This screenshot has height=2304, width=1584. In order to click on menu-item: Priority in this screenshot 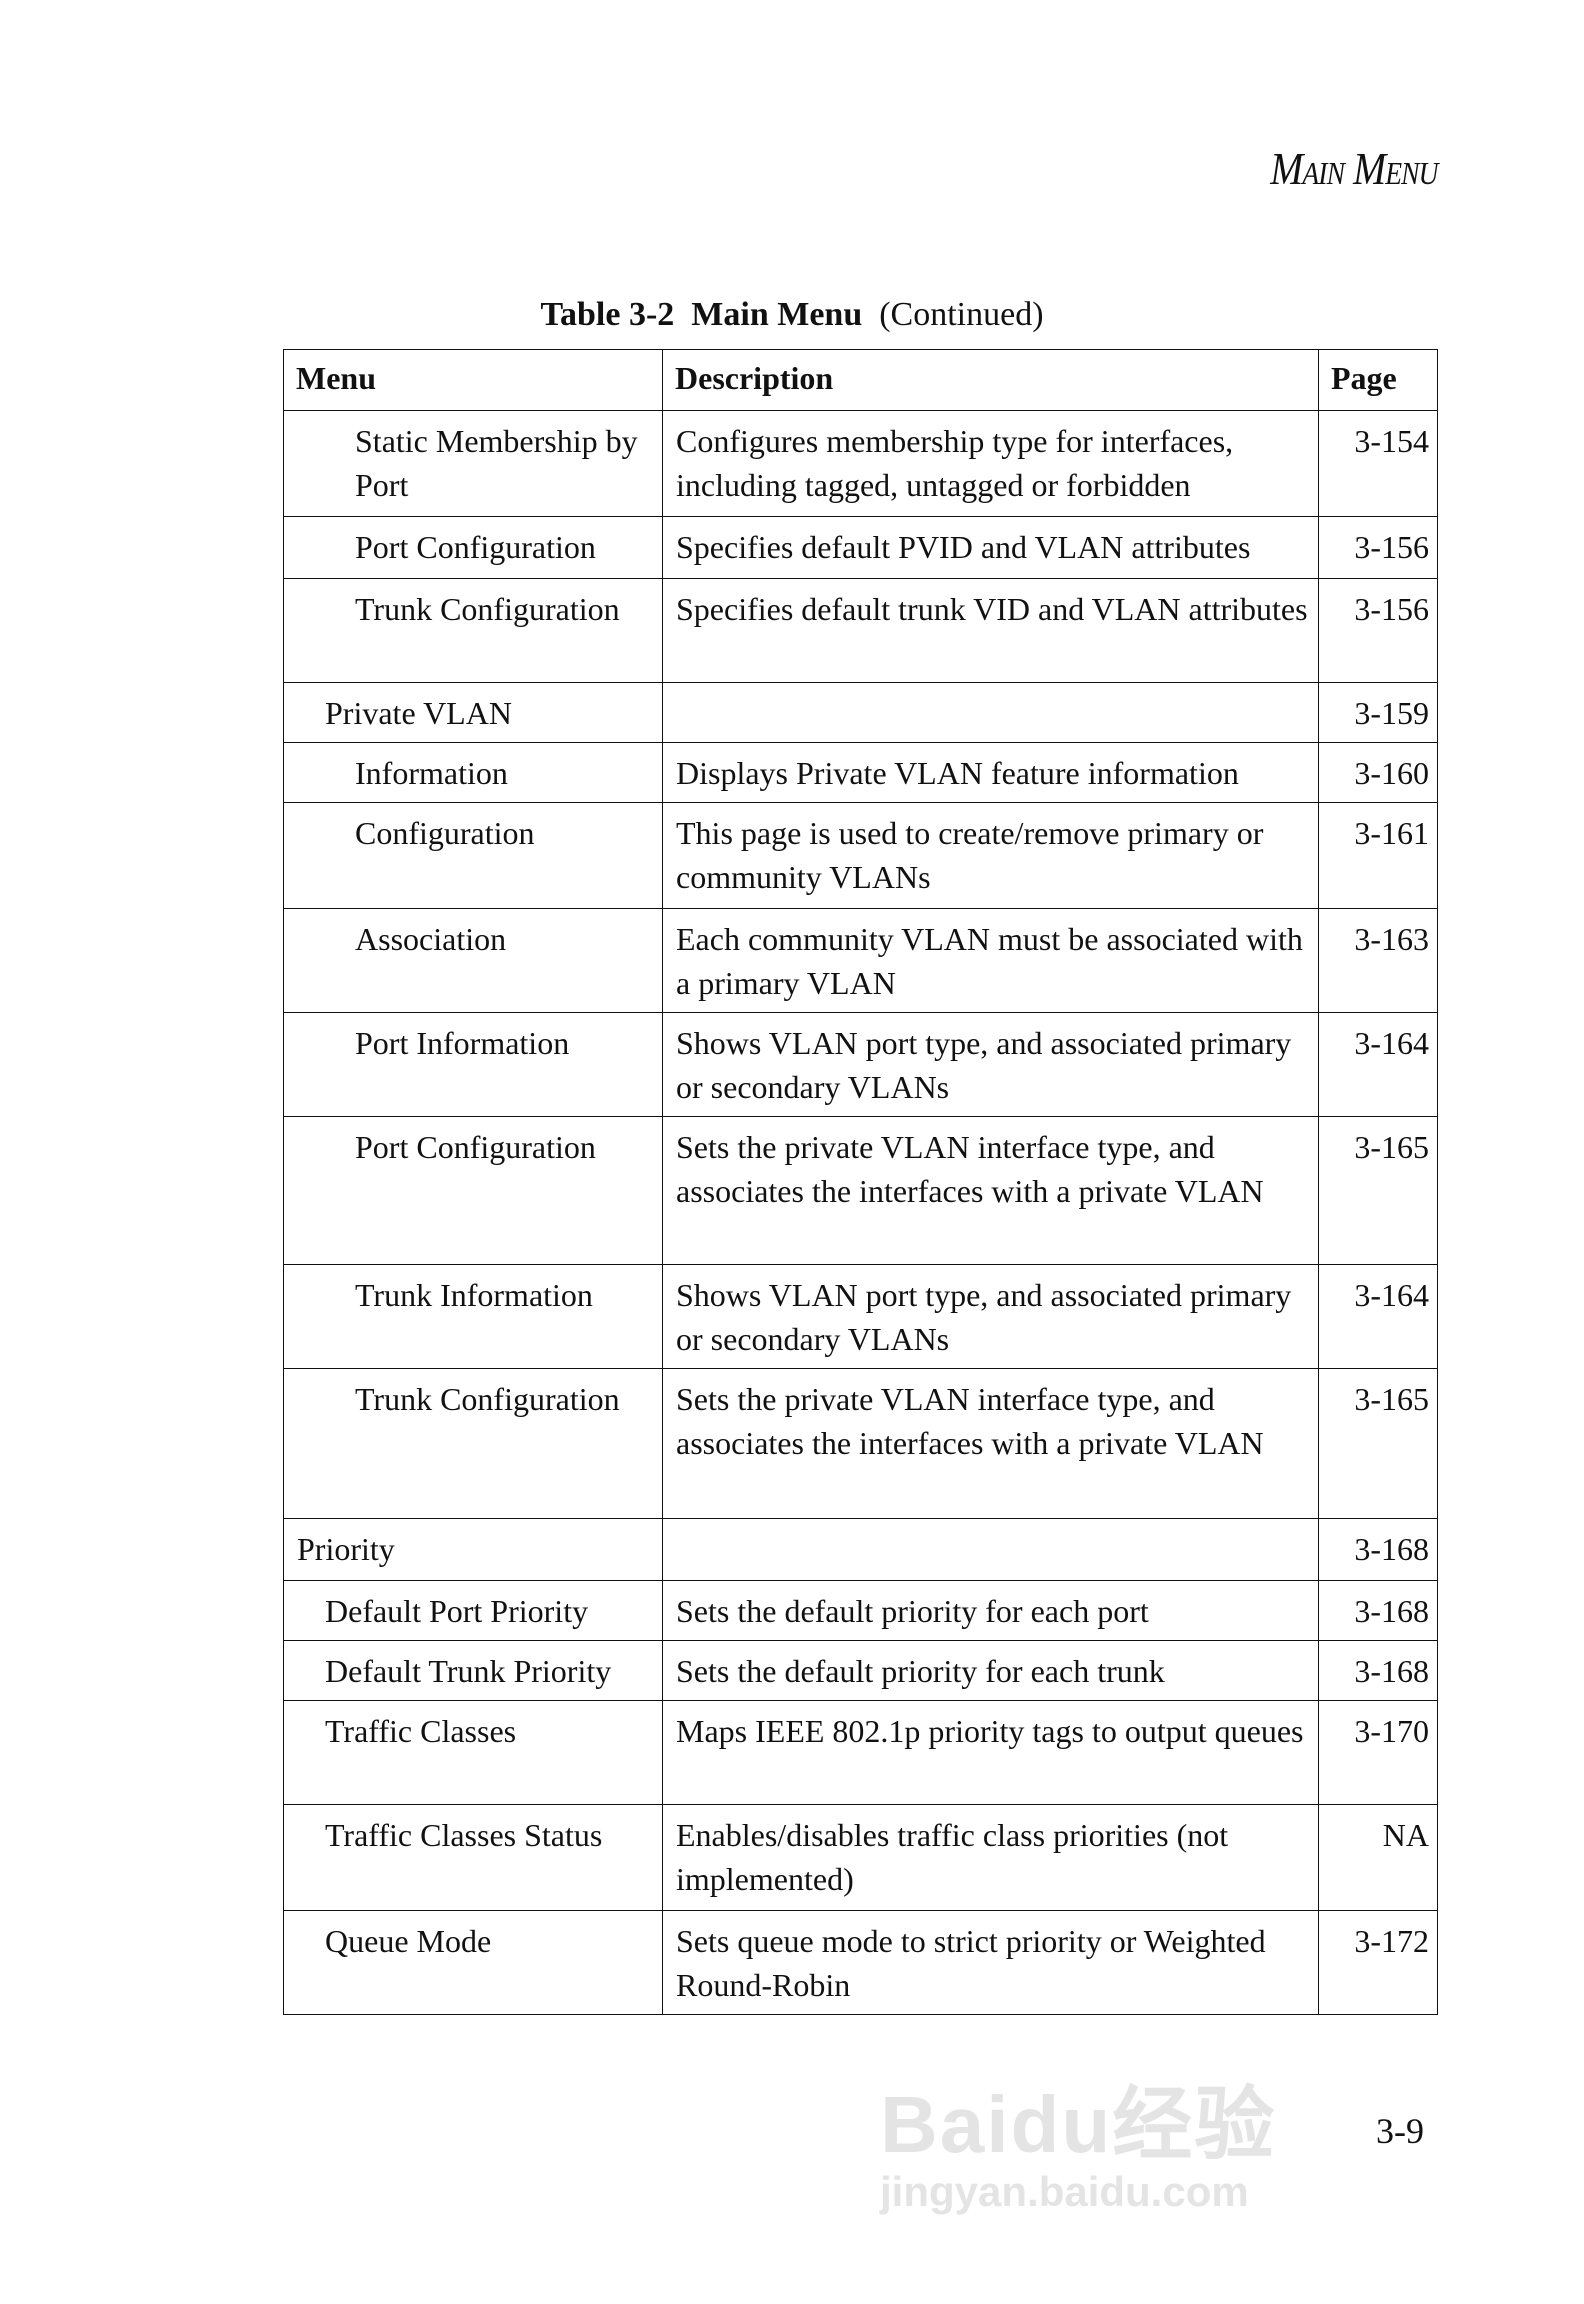, I will do `click(346, 1549)`.